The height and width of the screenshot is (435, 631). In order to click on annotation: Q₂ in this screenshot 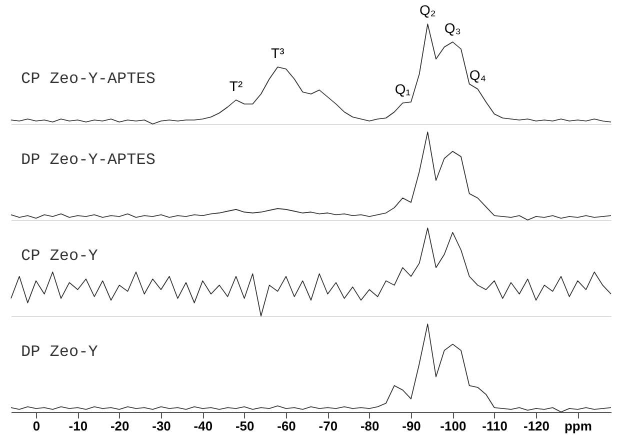, I will do `click(428, 10)`.